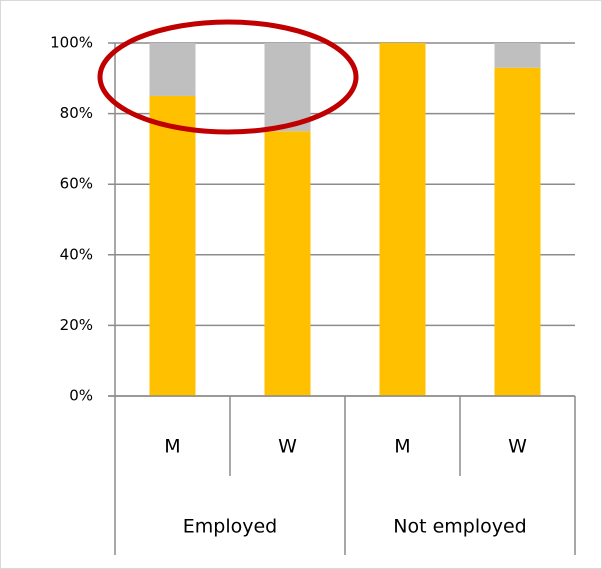 This screenshot has width=602, height=569. What do you see at coordinates (459, 527) in the screenshot?
I see `group-label: Not employed` at bounding box center [459, 527].